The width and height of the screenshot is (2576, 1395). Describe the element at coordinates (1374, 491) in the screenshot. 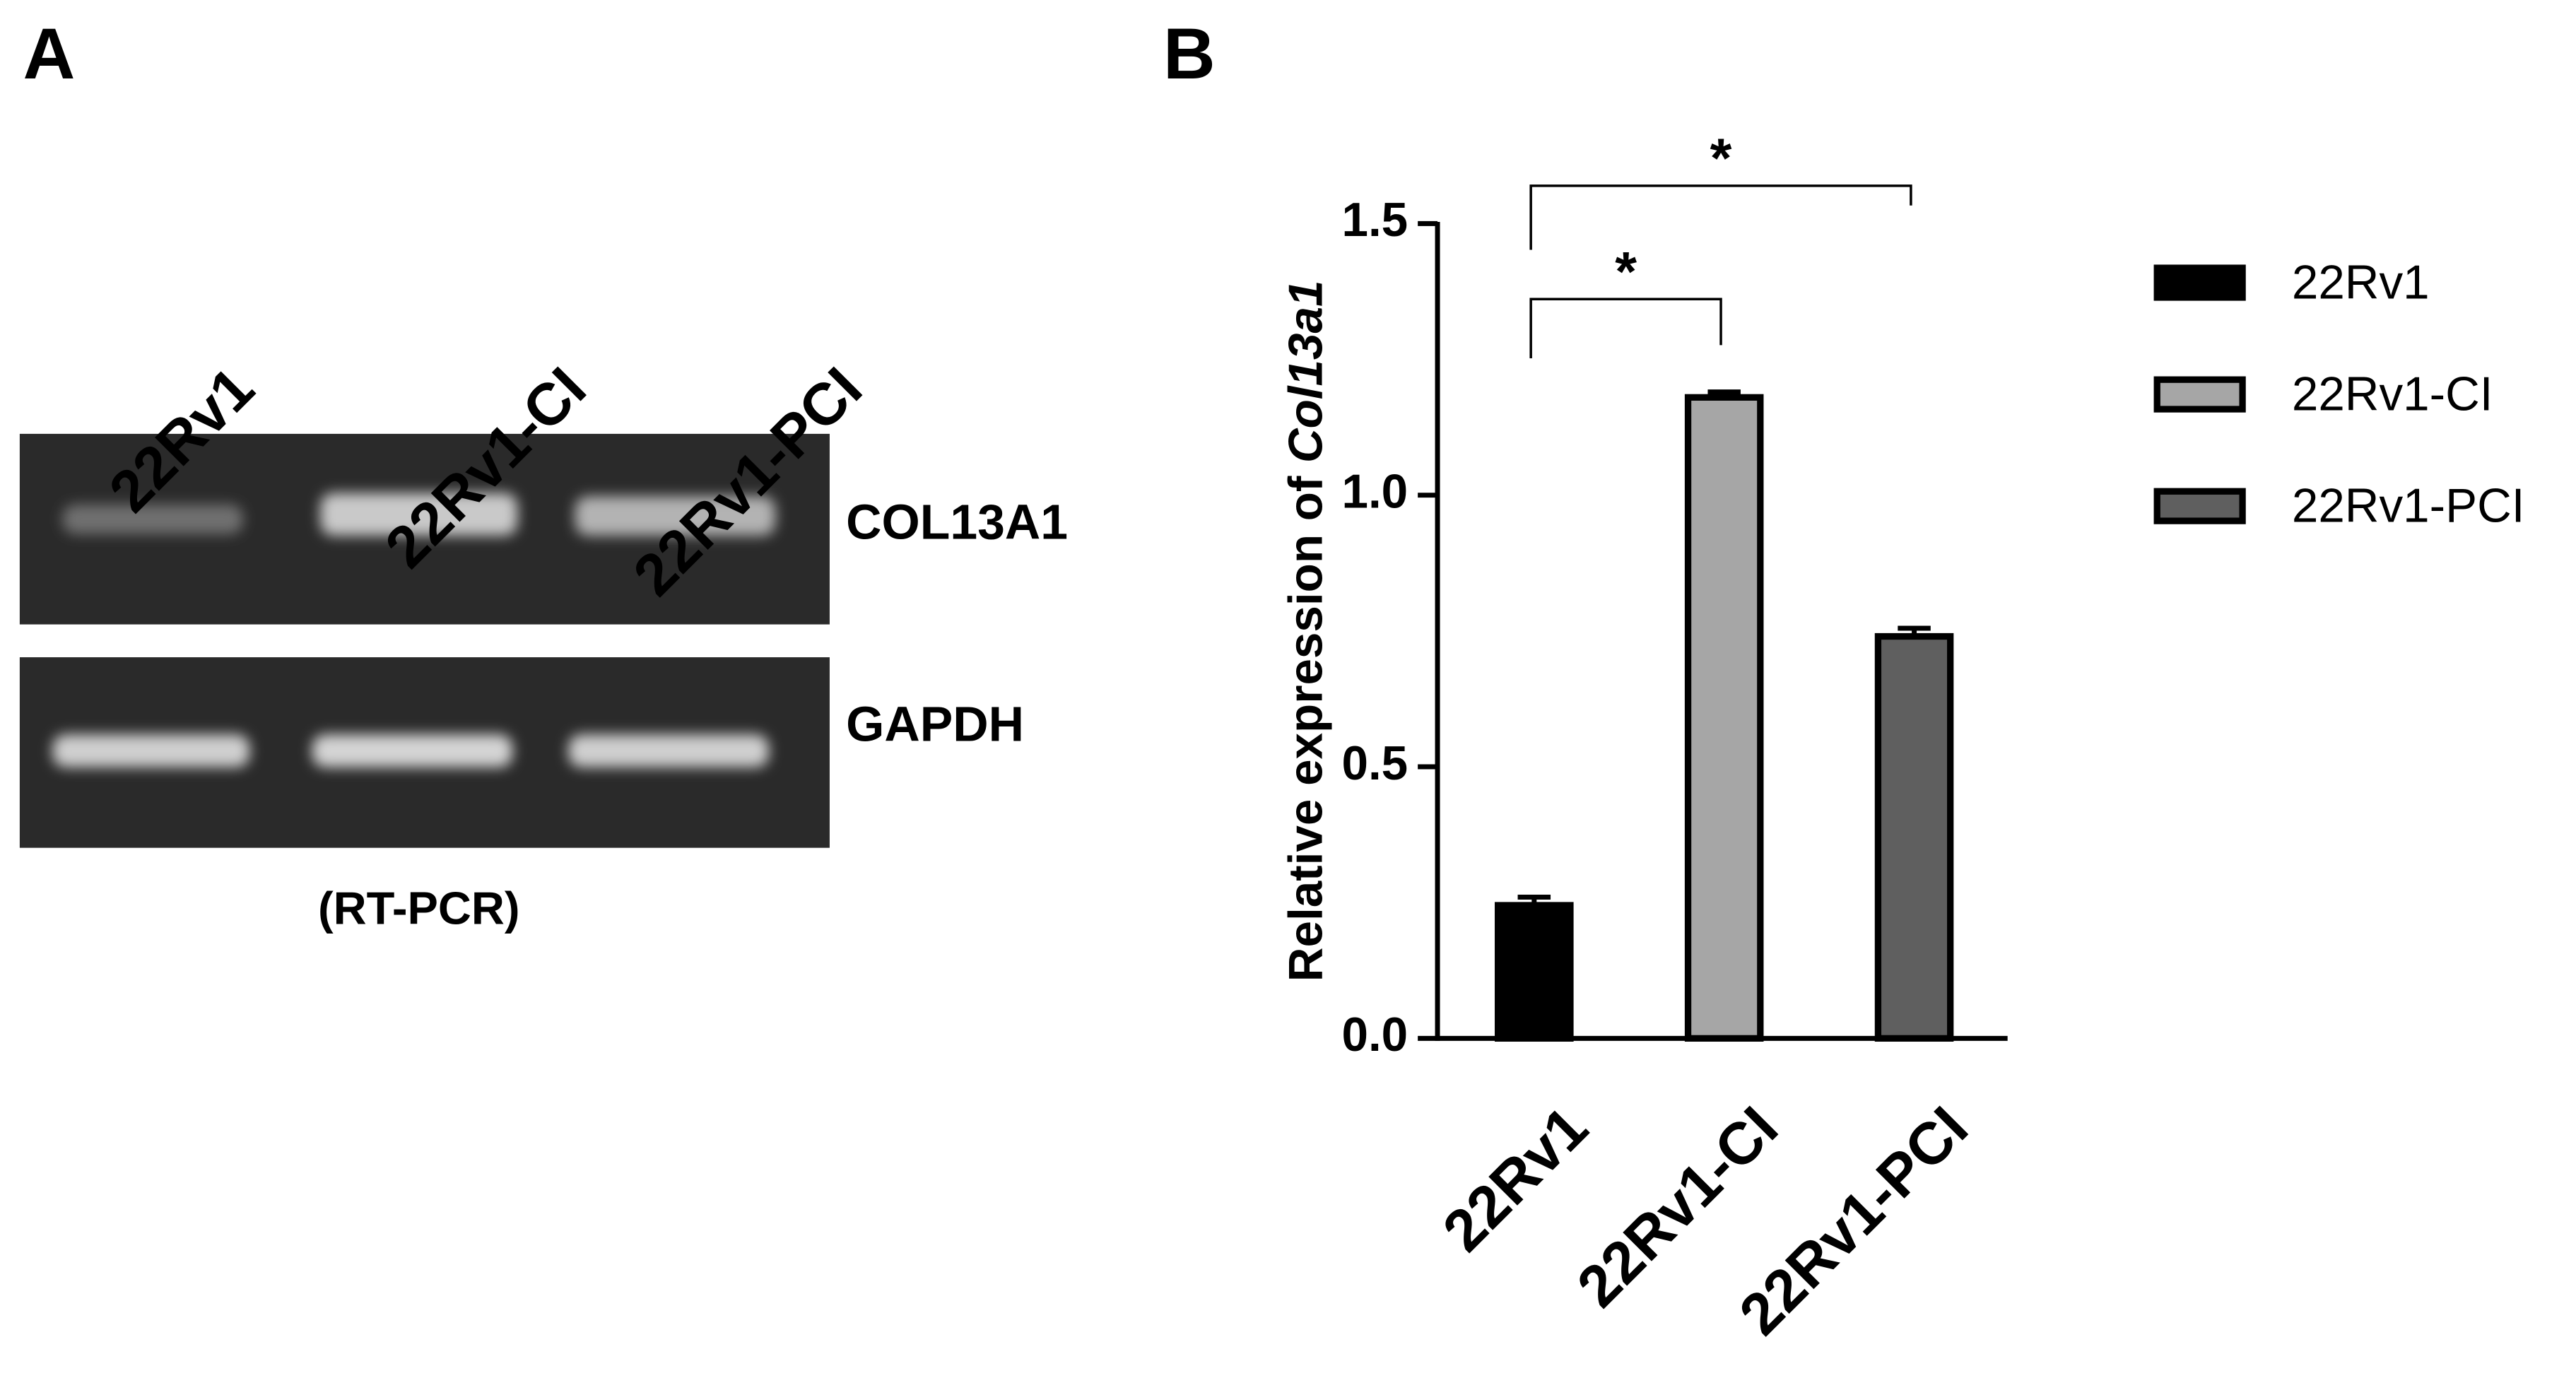

I see `y-tick-label: 1.0` at that location.